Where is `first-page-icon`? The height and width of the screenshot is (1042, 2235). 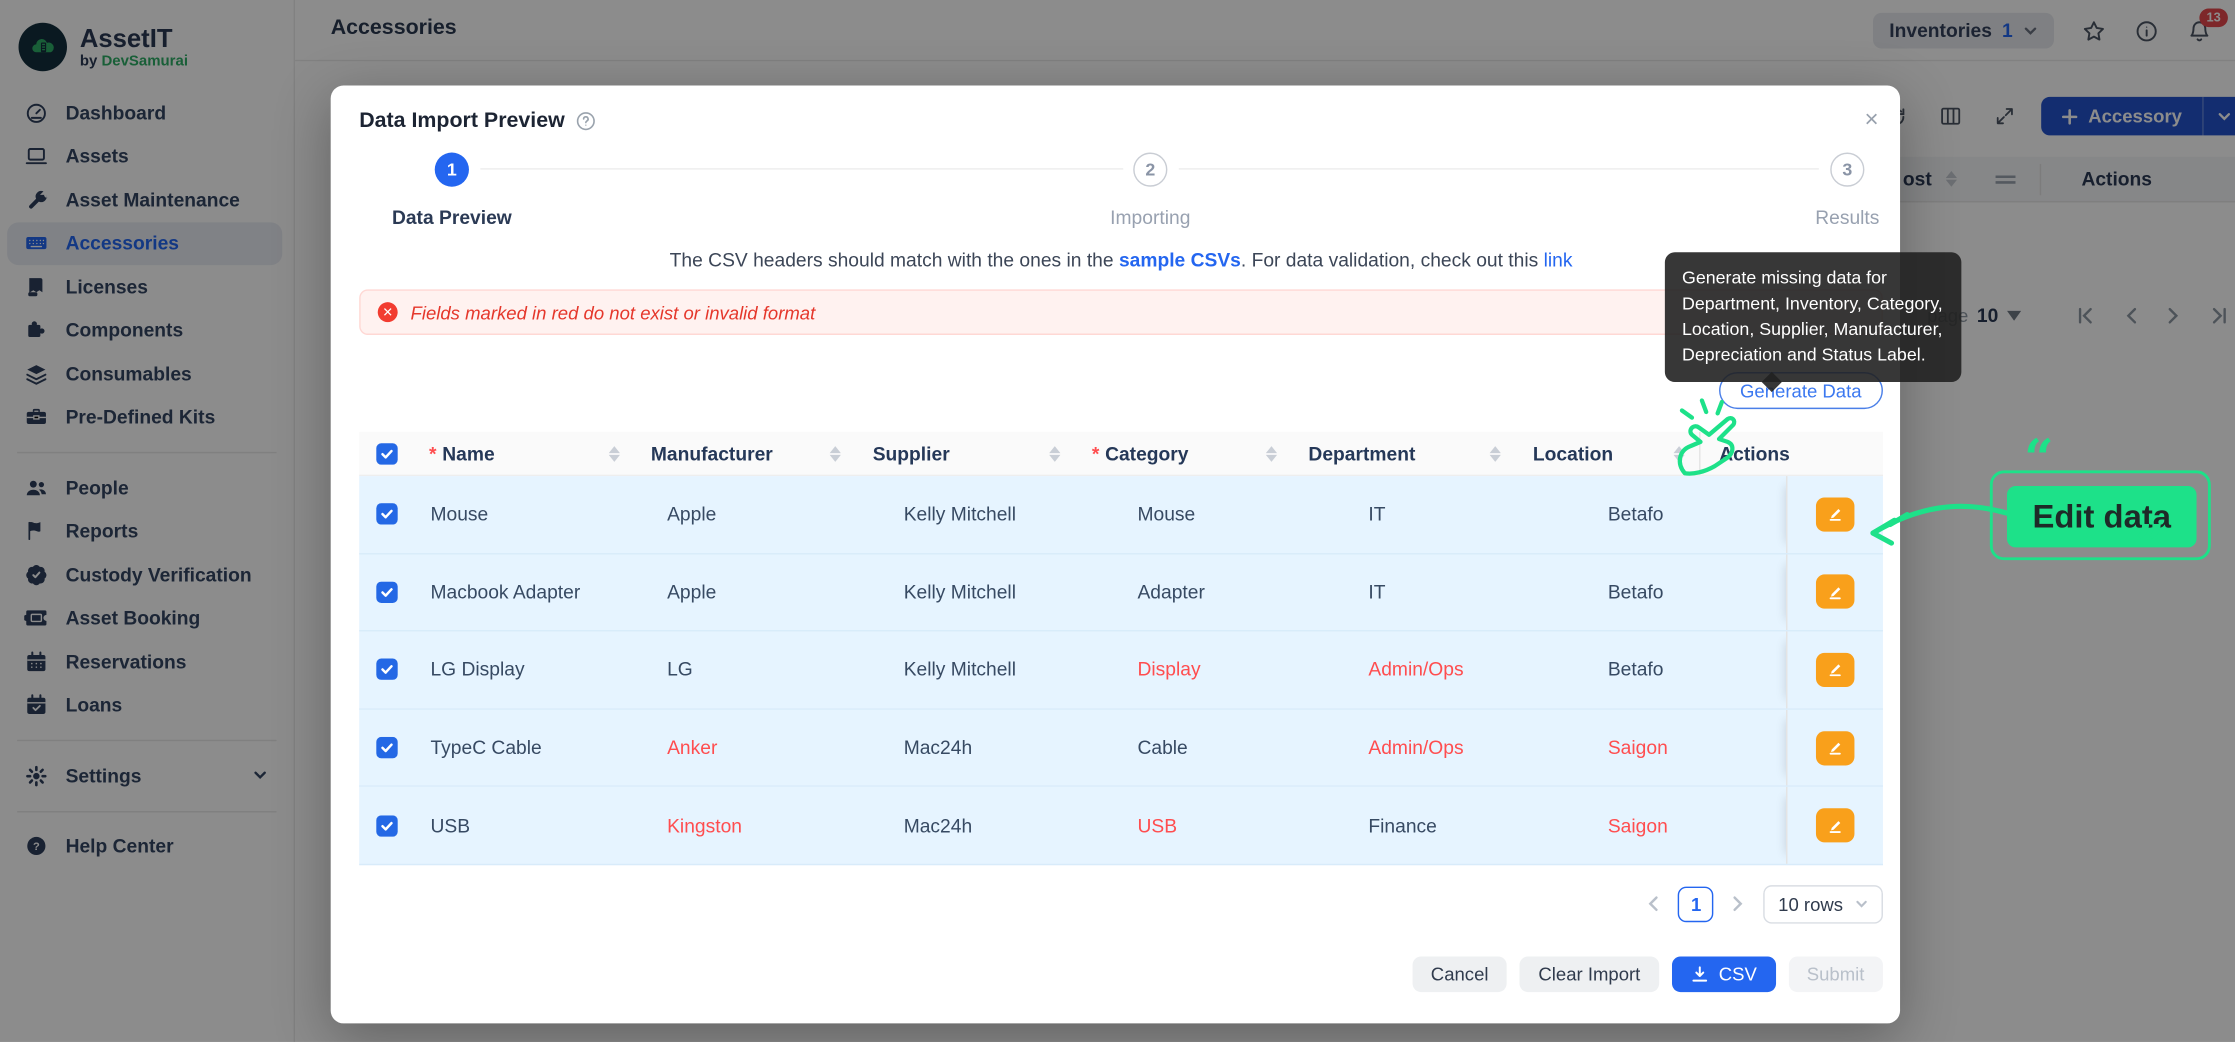 first-page-icon is located at coordinates (2085, 315).